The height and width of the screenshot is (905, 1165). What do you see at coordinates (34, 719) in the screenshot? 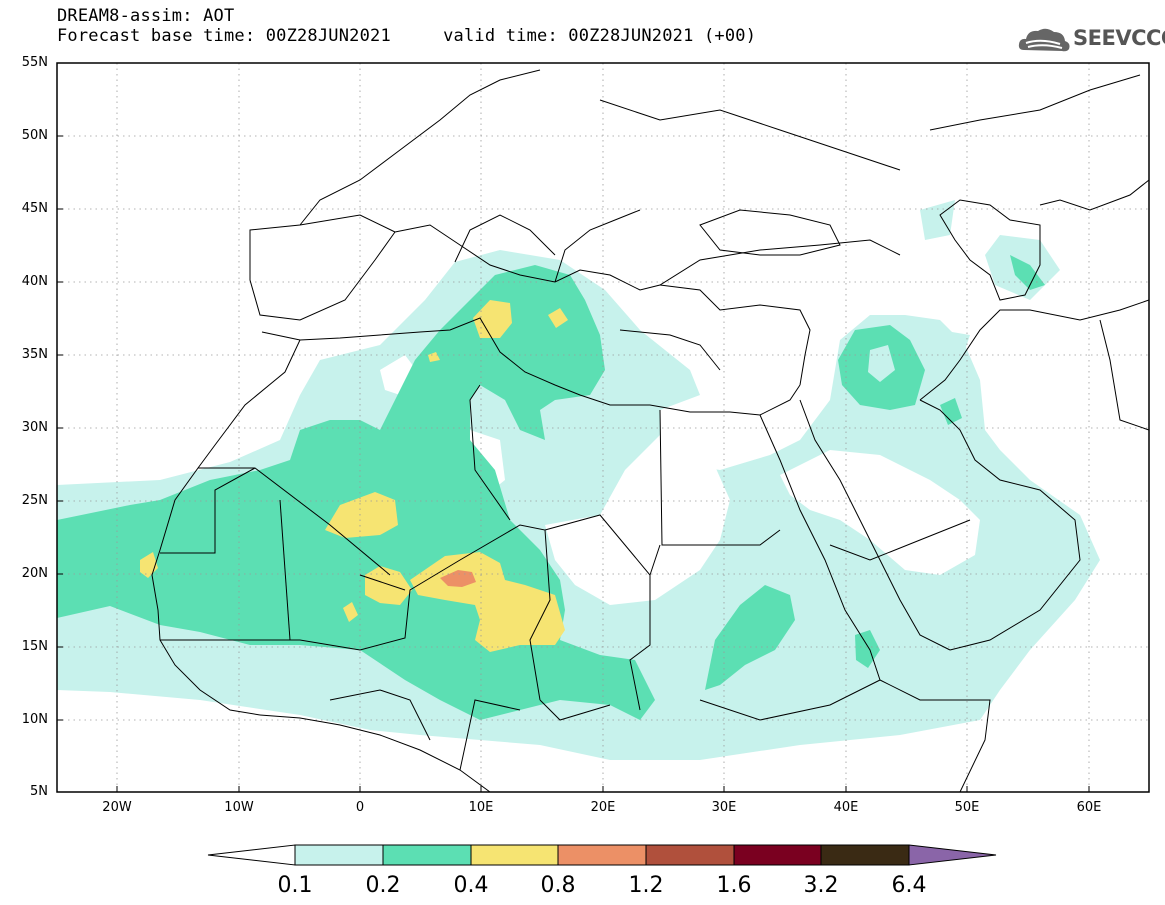
I see `lat-label: 10N` at bounding box center [34, 719].